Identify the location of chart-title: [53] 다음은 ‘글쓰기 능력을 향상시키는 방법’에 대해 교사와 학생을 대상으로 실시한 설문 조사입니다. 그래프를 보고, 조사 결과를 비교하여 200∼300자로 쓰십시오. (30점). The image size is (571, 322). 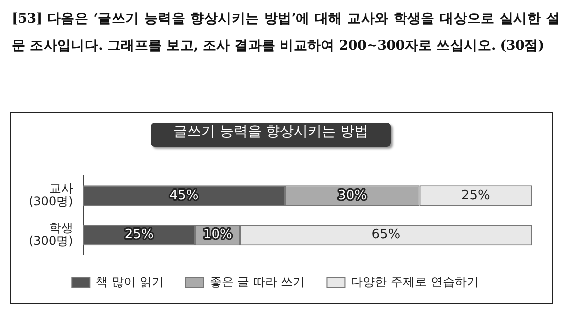
(286, 33).